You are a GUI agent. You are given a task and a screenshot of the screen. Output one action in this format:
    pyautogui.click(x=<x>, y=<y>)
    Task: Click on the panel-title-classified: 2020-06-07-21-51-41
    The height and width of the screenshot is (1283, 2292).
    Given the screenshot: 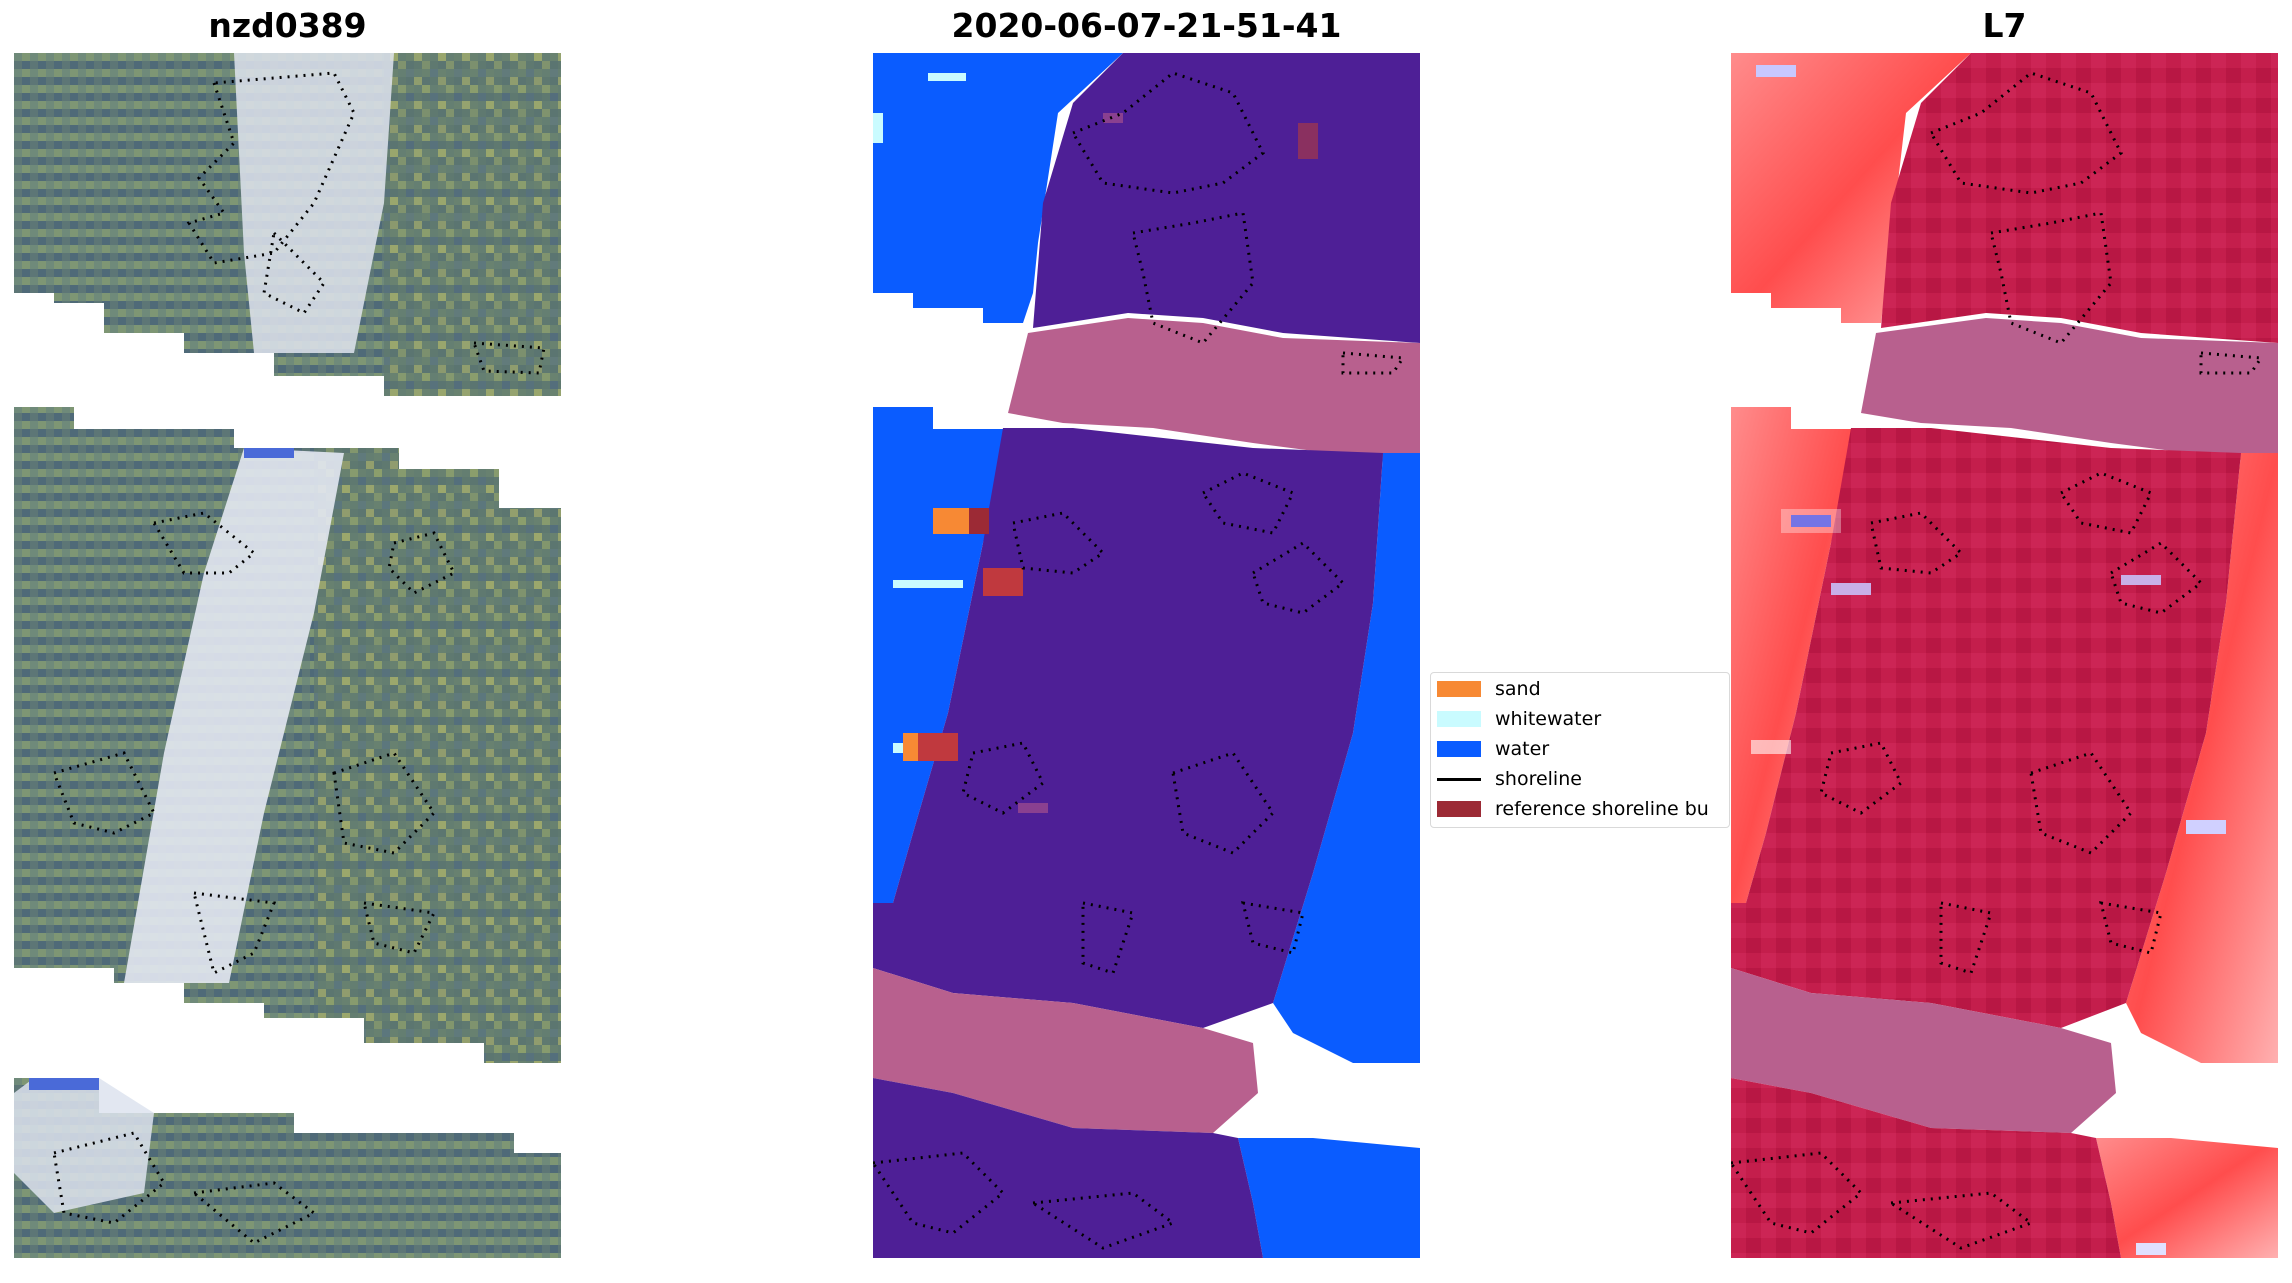 What is the action you would take?
    pyautogui.click(x=1146, y=25)
    